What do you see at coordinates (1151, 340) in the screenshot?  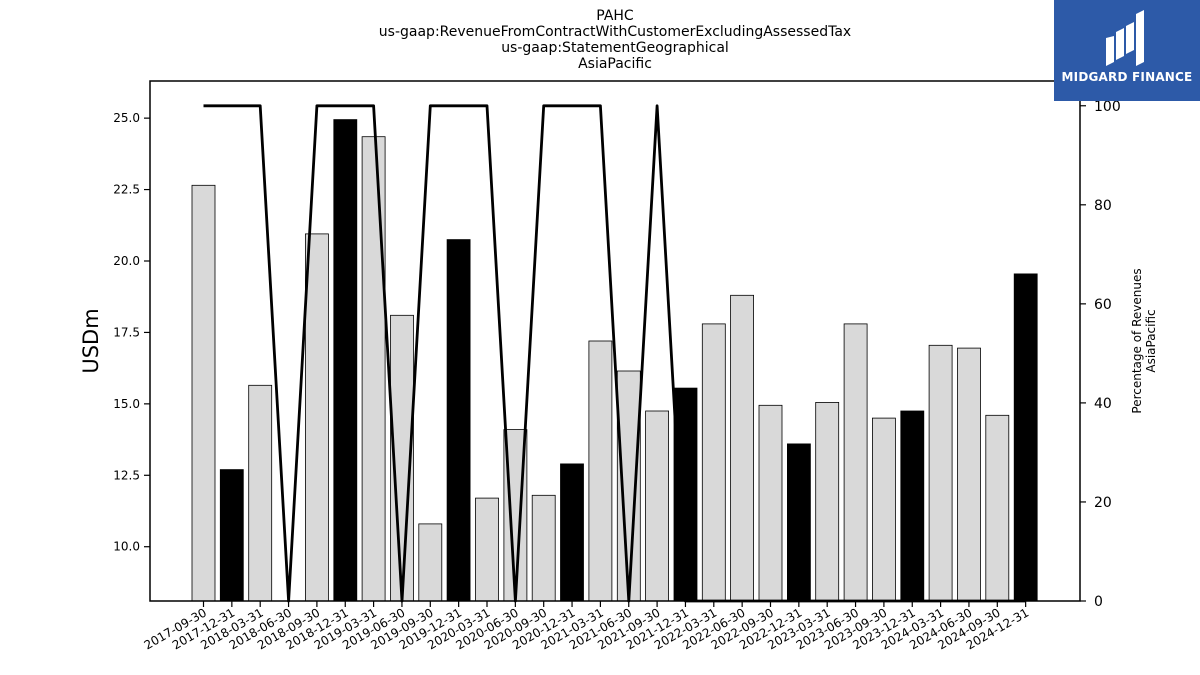 I see `y-right-label-line-1: AsiaPacific` at bounding box center [1151, 340].